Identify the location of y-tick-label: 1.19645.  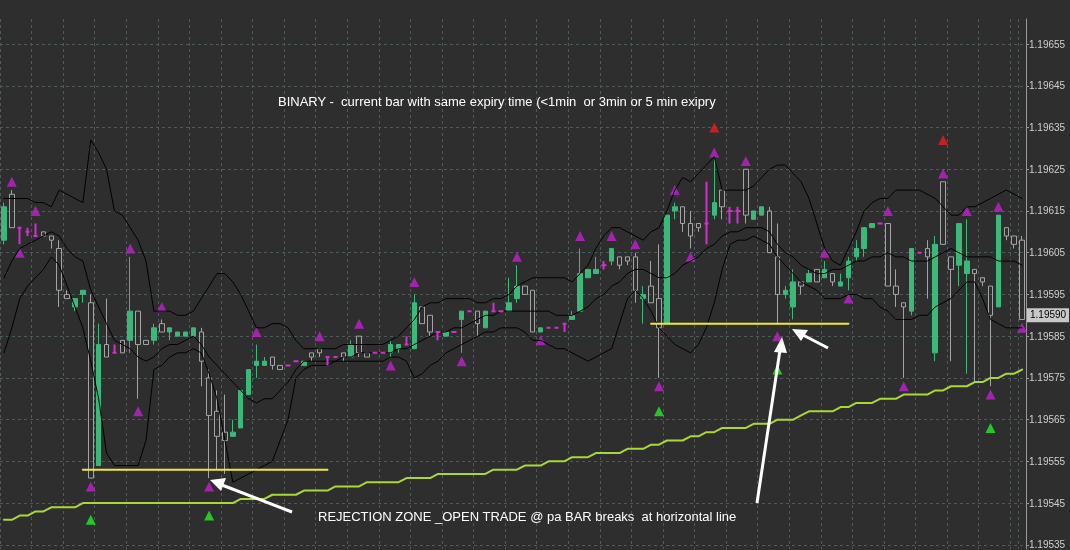
(1047, 86).